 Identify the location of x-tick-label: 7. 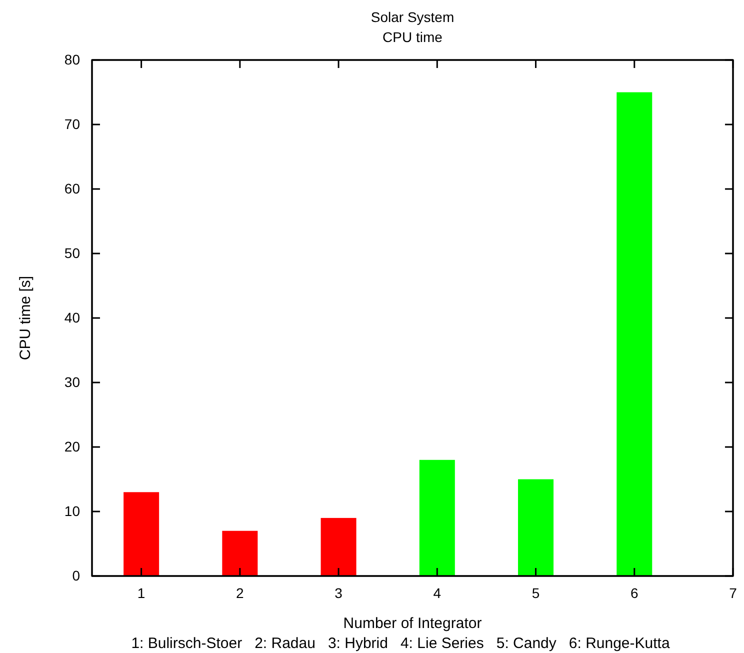
(733, 592).